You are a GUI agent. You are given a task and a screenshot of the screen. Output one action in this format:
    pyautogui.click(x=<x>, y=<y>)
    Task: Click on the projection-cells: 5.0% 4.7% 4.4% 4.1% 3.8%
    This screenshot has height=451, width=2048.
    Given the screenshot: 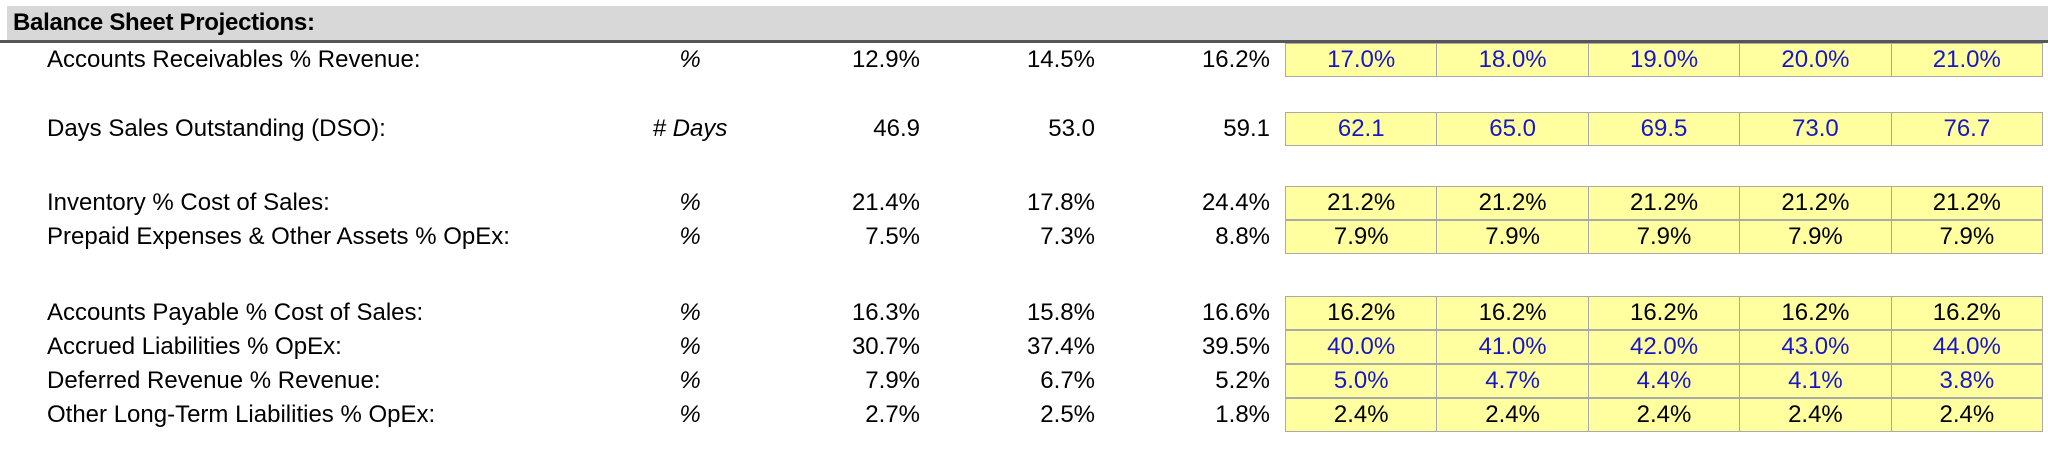 What is the action you would take?
    pyautogui.click(x=1664, y=381)
    